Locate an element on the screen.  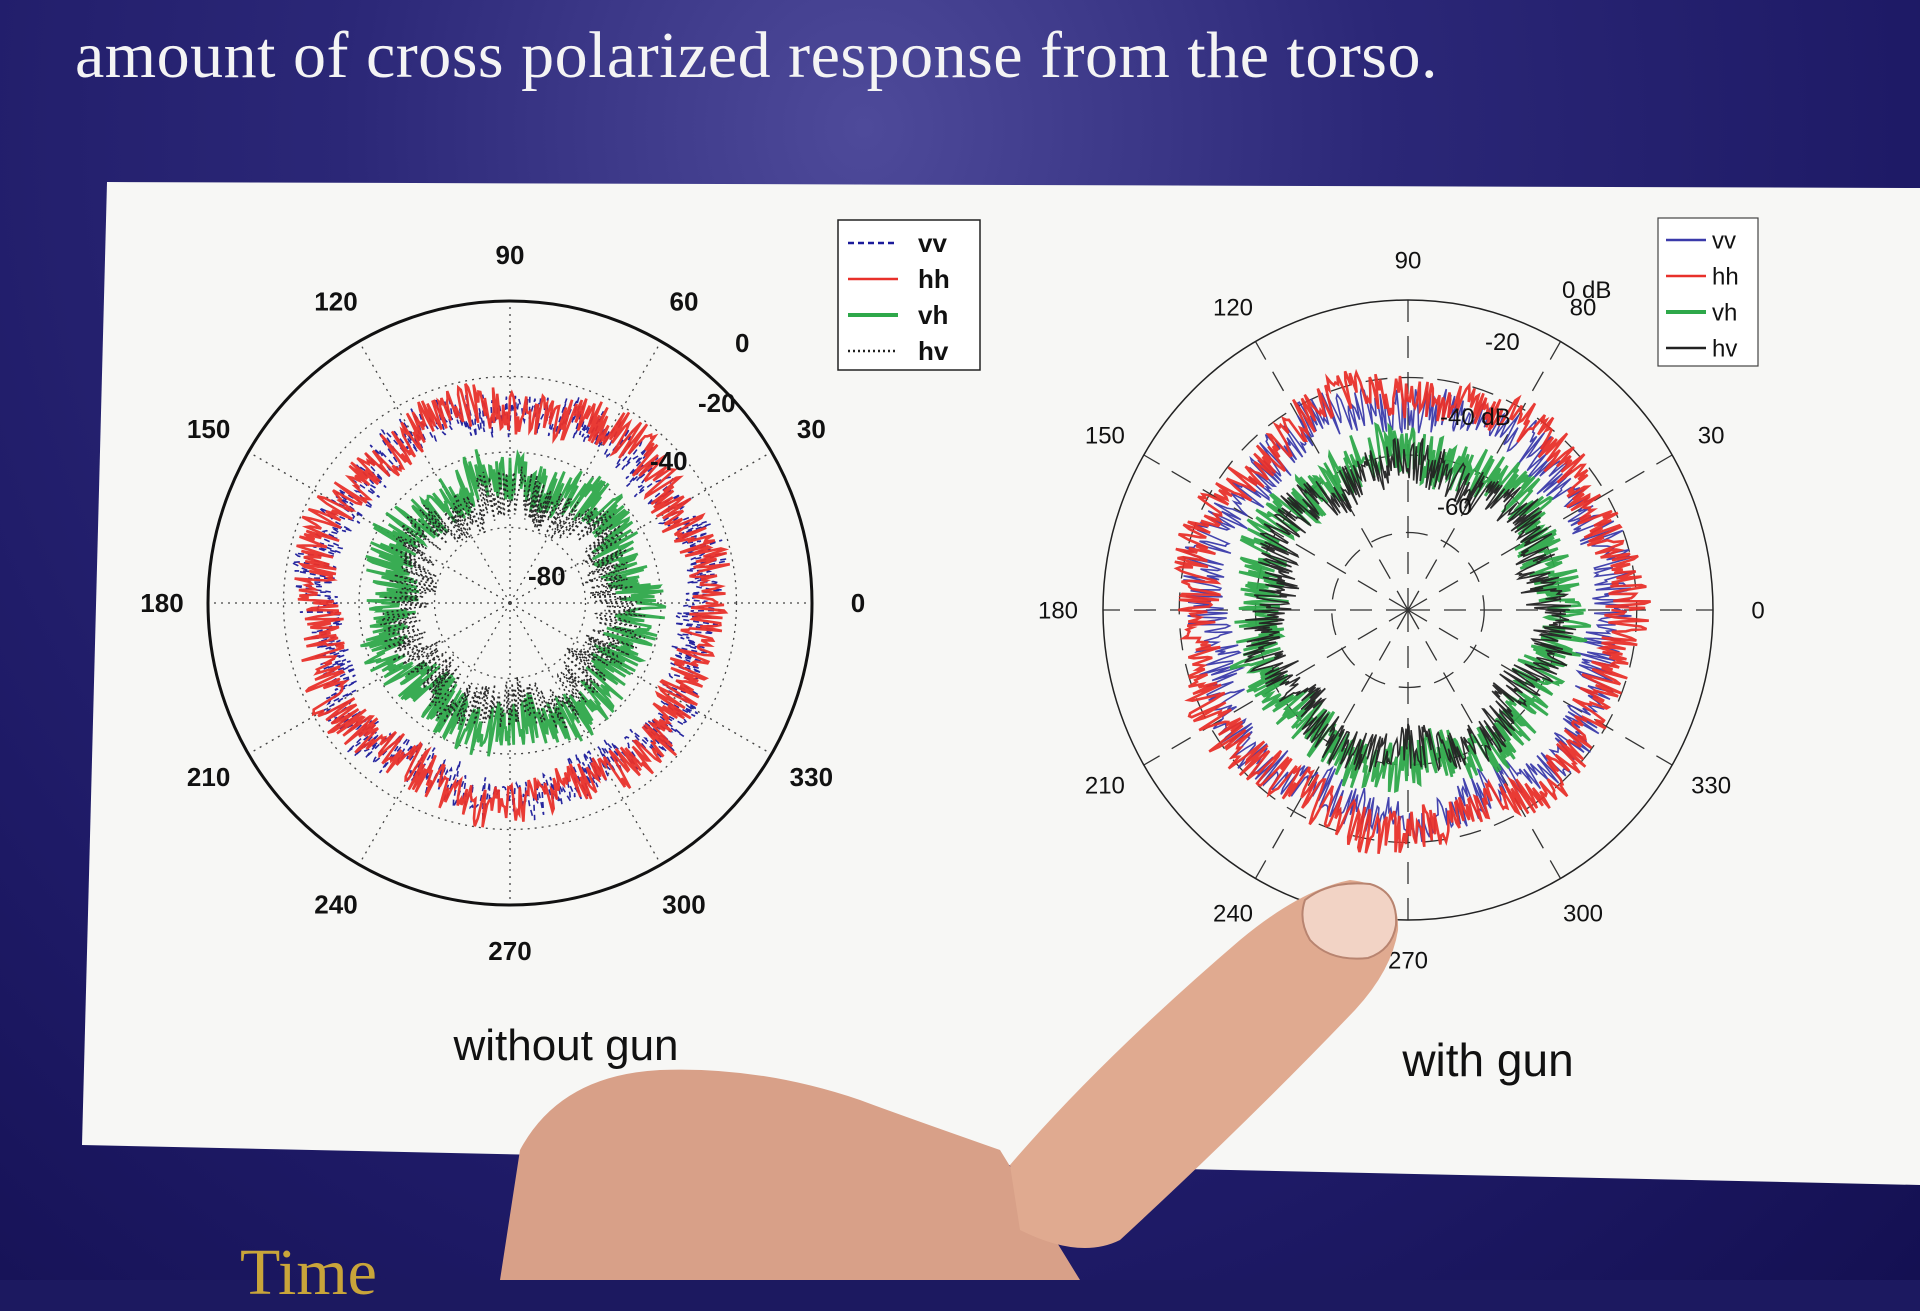
chart-caption: without gun is located at coordinates (565, 1045).